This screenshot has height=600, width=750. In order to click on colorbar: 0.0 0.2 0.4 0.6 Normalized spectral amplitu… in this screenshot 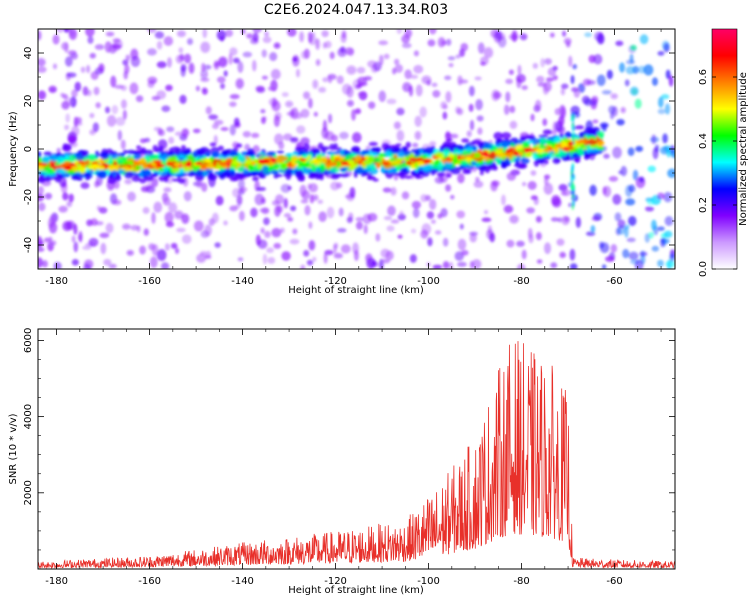, I will do `click(723, 152)`.